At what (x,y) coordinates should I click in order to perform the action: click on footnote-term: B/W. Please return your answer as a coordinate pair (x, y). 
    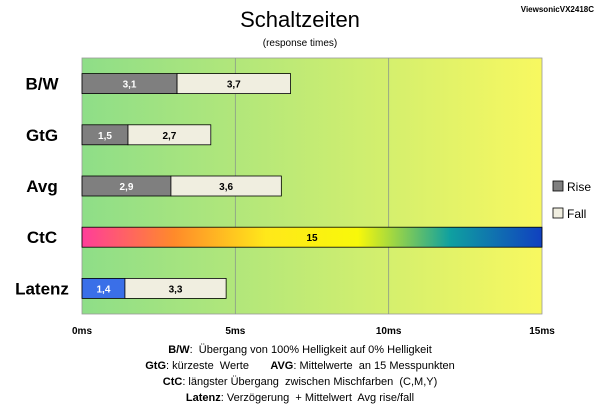
    Looking at the image, I should click on (179, 350).